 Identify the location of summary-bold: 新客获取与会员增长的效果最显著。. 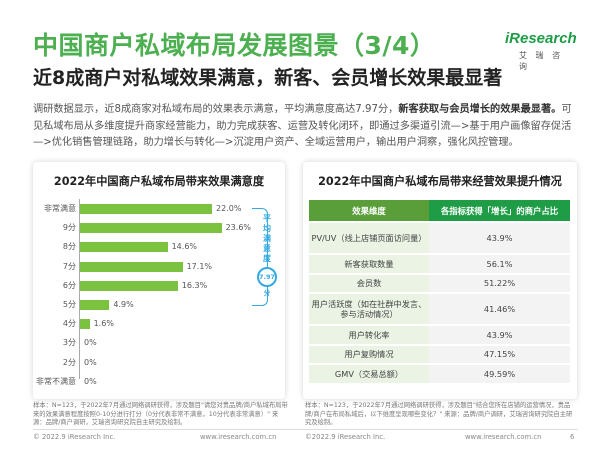
(480, 109).